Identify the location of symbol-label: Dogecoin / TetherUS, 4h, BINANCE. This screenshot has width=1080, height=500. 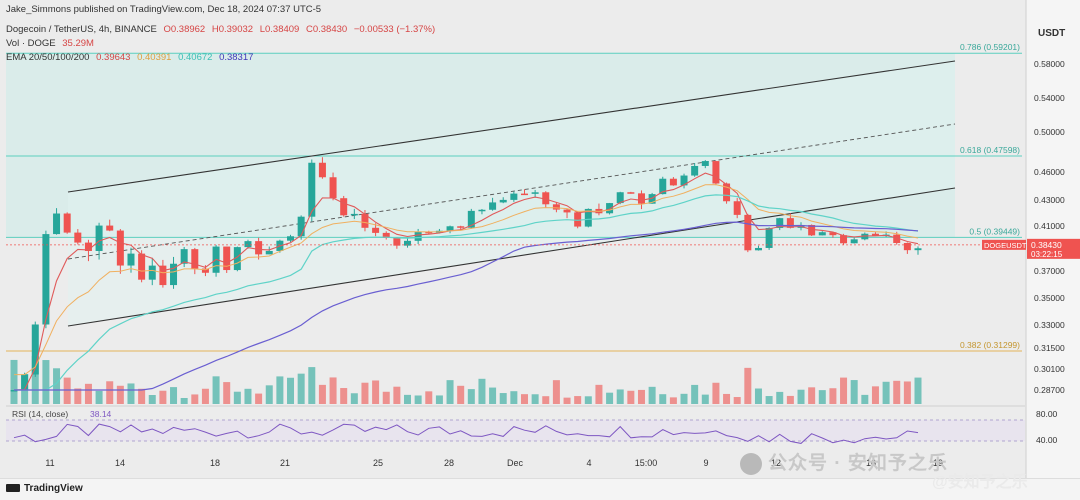
(81, 29).